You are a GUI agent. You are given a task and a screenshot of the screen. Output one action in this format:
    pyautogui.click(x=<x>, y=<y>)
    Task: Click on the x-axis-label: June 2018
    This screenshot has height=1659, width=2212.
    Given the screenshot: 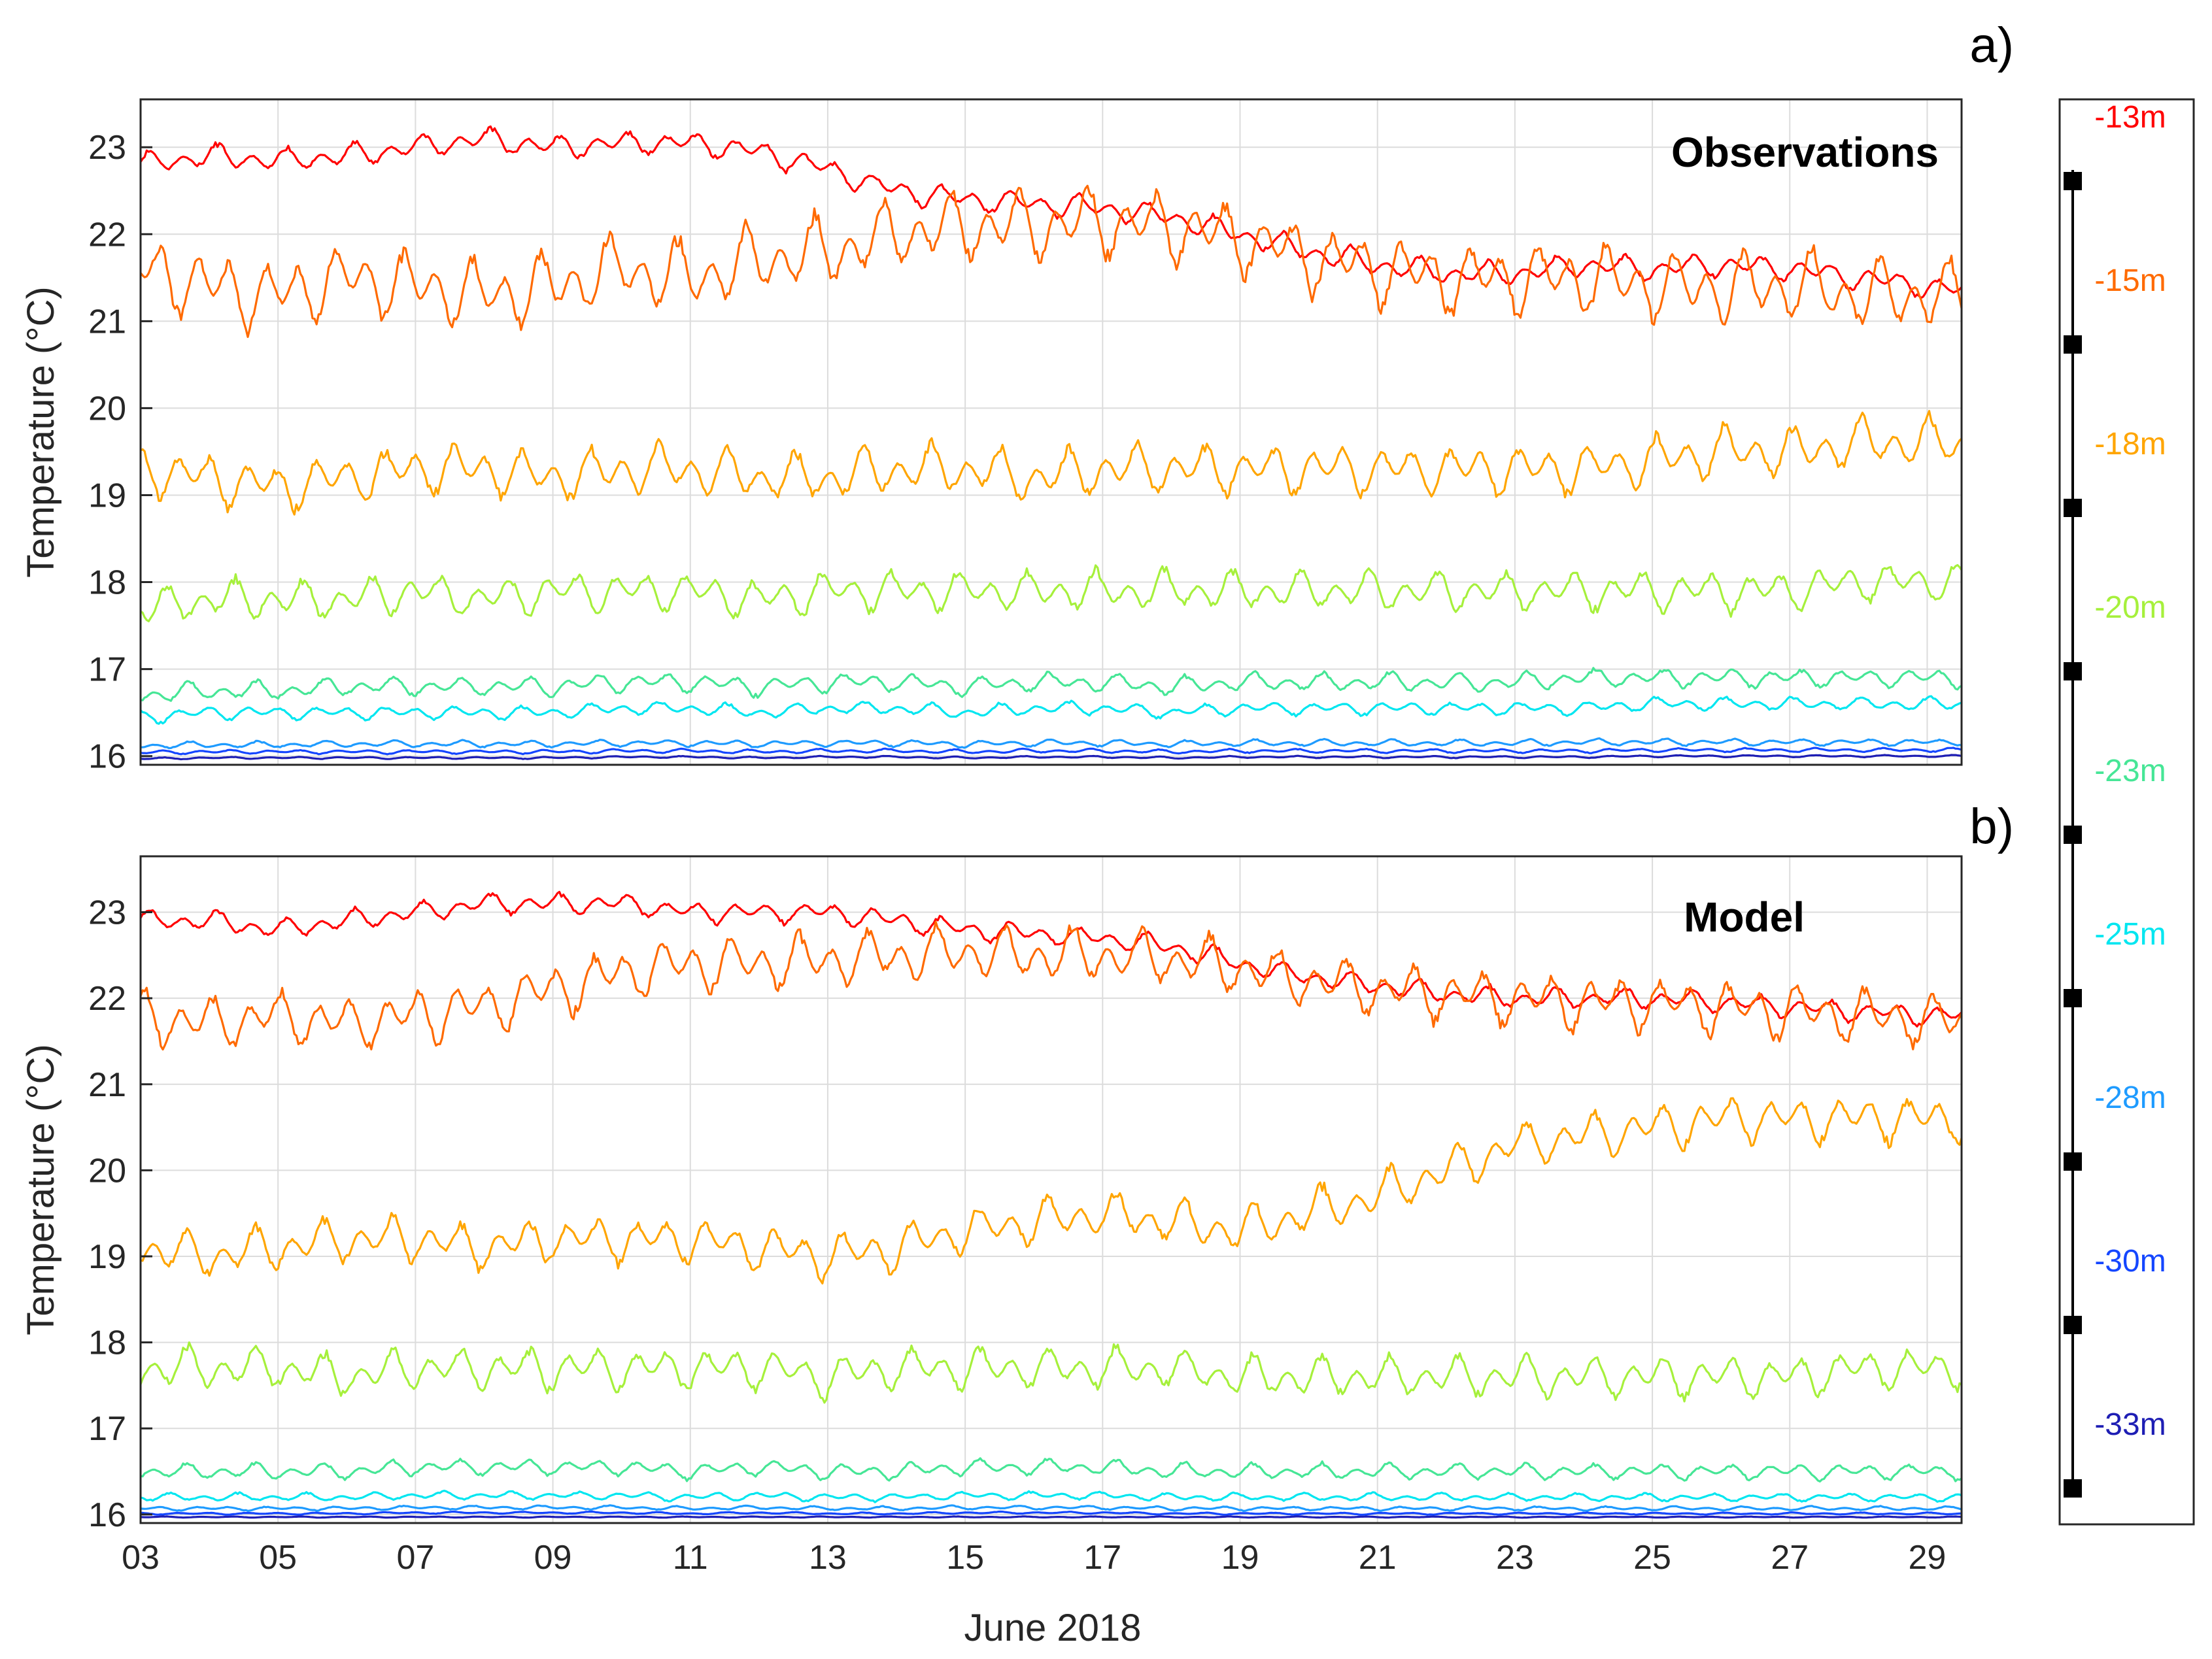 What is the action you would take?
    pyautogui.click(x=1053, y=1628)
    